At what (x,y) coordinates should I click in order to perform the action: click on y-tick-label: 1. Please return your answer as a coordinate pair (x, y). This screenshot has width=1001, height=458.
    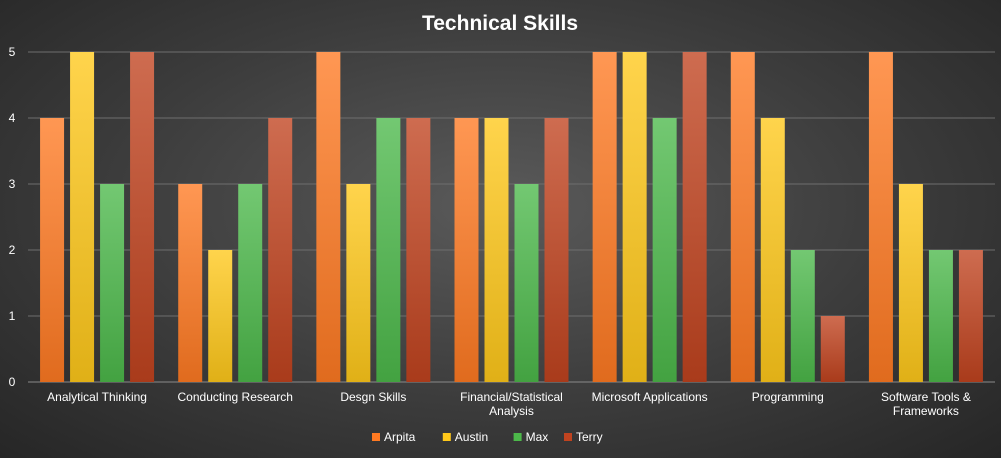
    Looking at the image, I should click on (12, 316).